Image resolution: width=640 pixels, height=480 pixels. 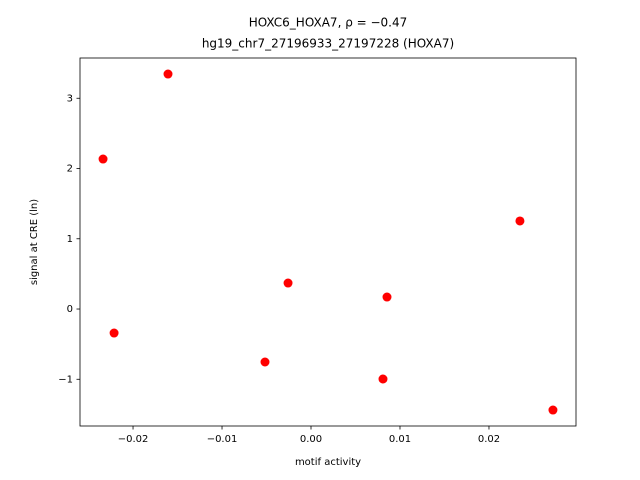 I want to click on x-tick-label: 0.02, so click(x=489, y=439).